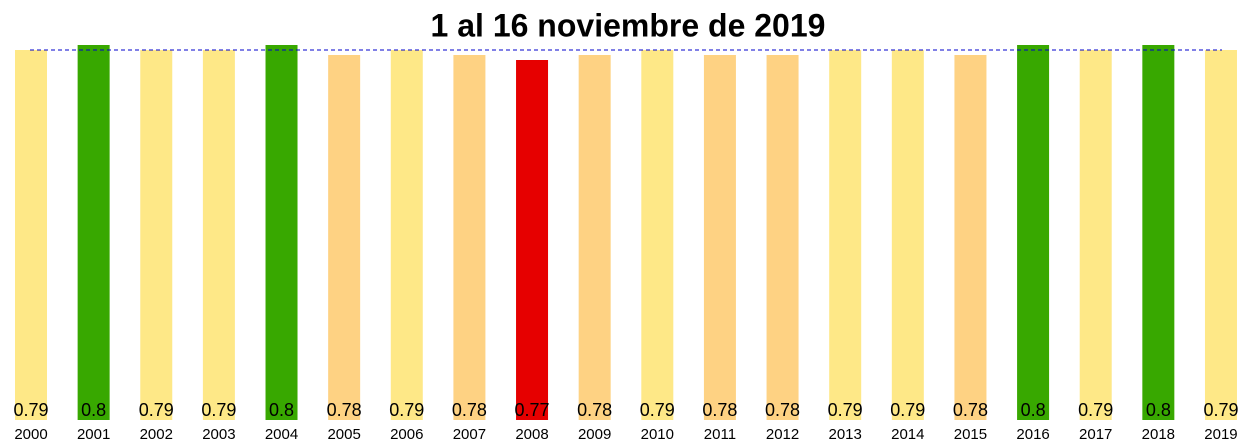 The width and height of the screenshot is (1245, 442). I want to click on x-tick-label: 2014, so click(907, 434).